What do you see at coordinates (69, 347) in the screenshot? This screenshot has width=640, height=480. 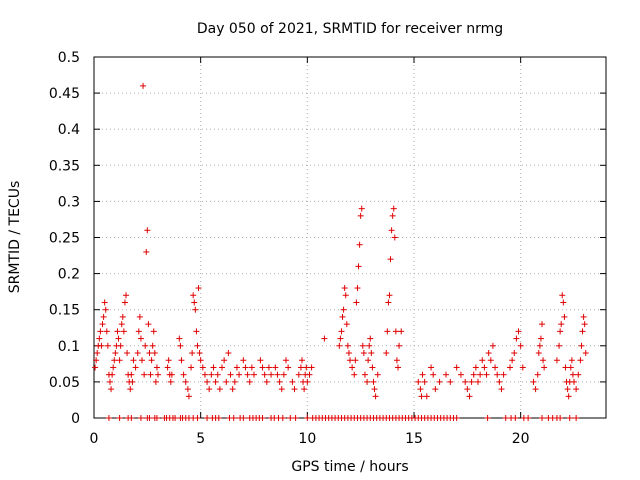 I see `y-tick-label: 0.1` at bounding box center [69, 347].